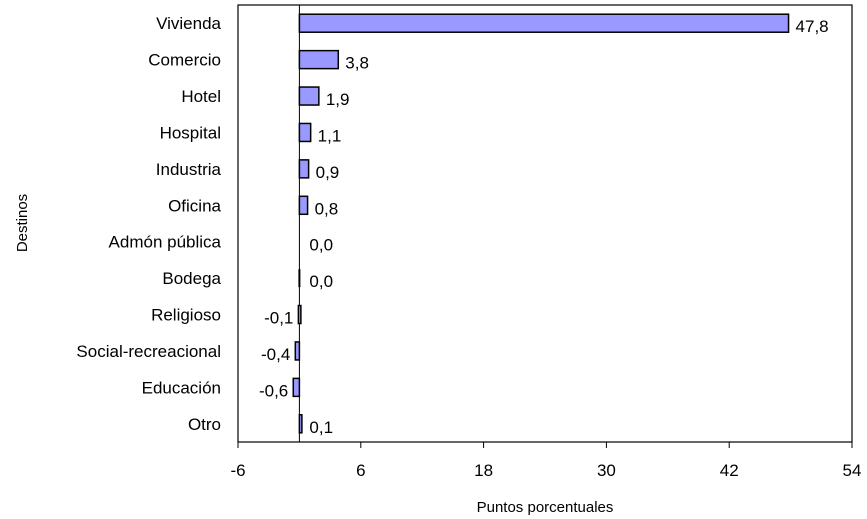  What do you see at coordinates (328, 172) in the screenshot?
I see `value-label: 0,9` at bounding box center [328, 172].